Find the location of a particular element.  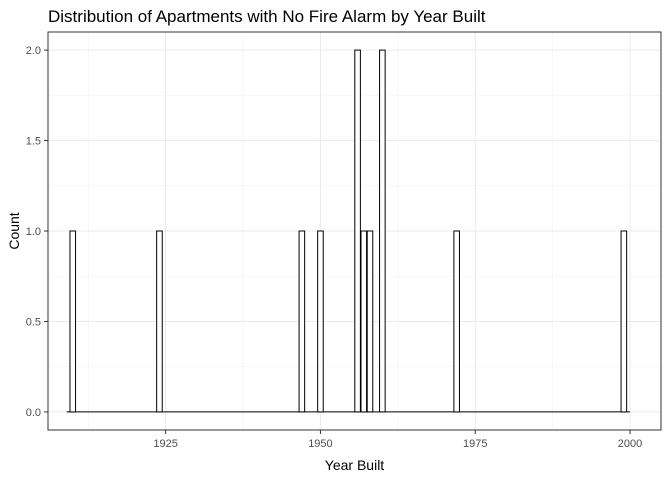

y-tick-label: 1.5 is located at coordinates (33, 142).